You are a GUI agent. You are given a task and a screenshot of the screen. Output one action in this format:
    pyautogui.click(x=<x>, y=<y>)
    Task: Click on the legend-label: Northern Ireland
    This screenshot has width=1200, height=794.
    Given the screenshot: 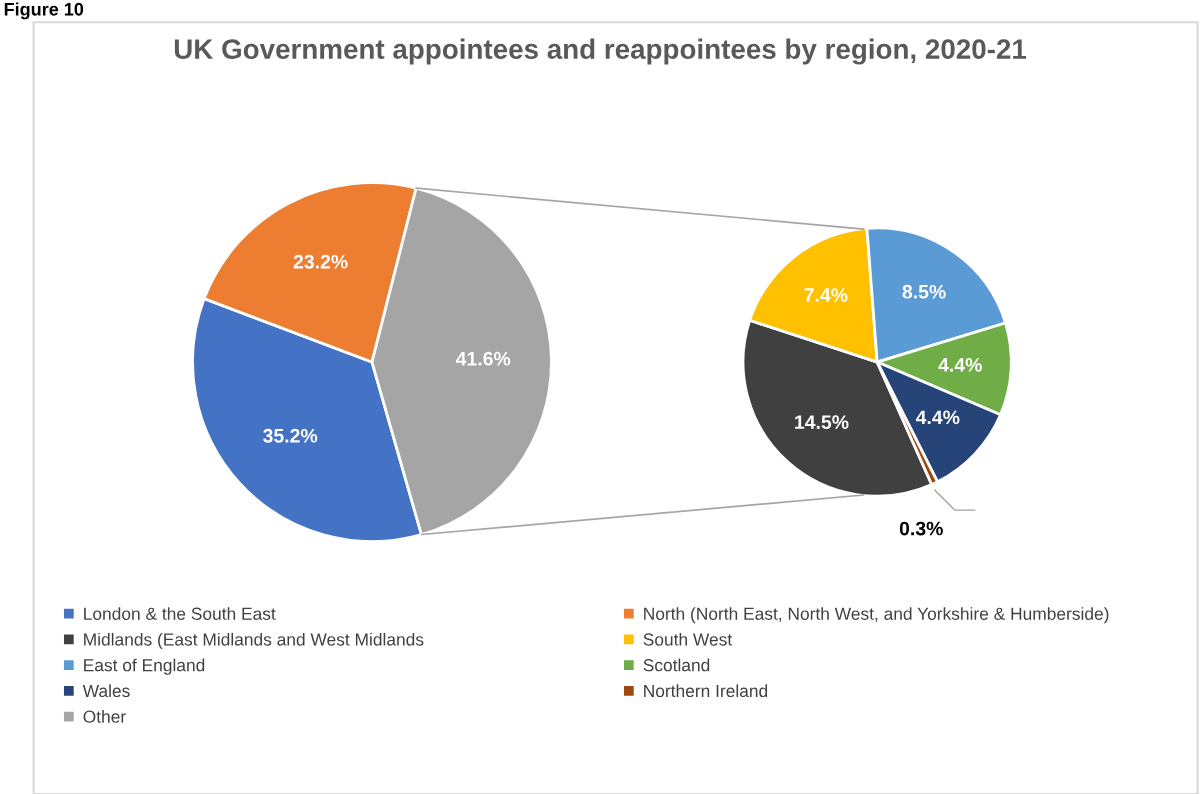 What is the action you would take?
    pyautogui.click(x=706, y=691)
    